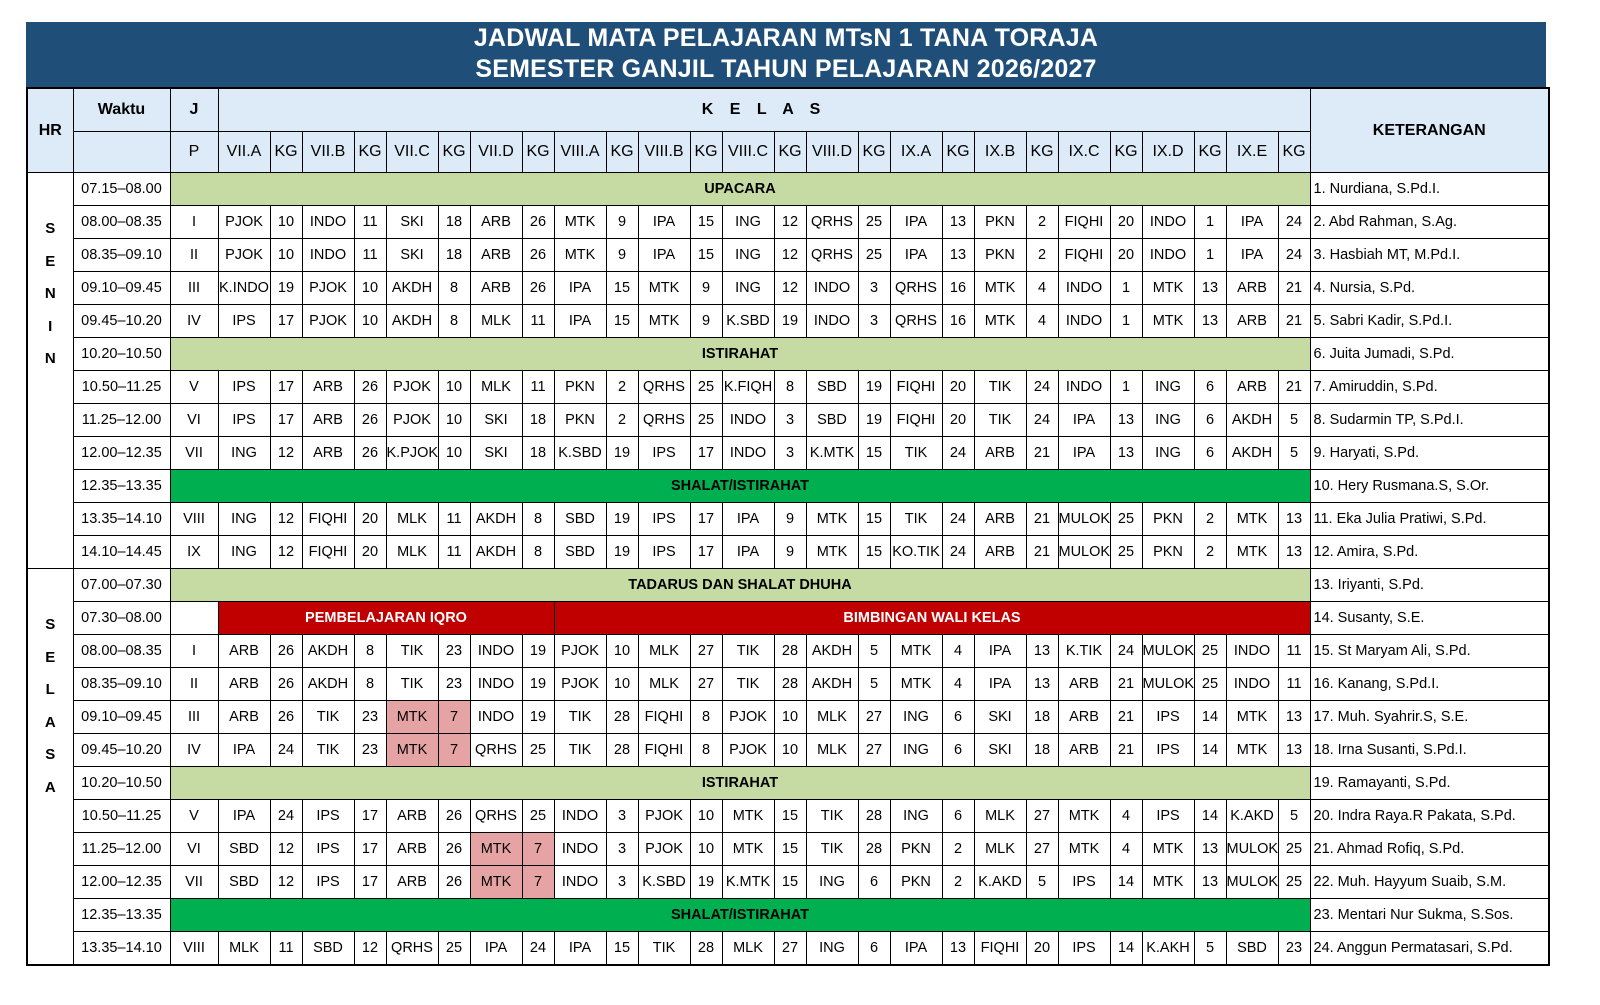 The width and height of the screenshot is (1600, 1005). What do you see at coordinates (121, 387) in the screenshot?
I see `time-cell: 10.50–11.25` at bounding box center [121, 387].